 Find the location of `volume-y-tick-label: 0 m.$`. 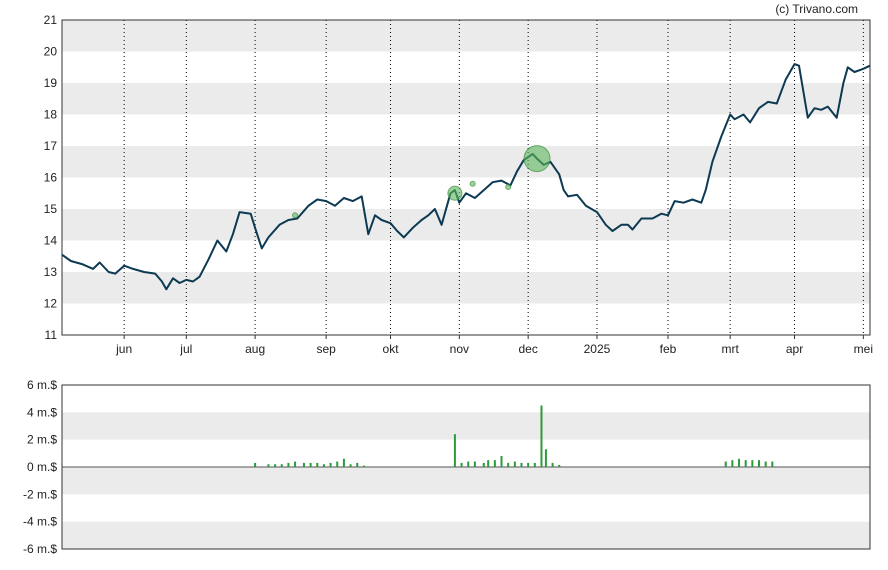

volume-y-tick-label: 0 m.$ is located at coordinates (42, 467).